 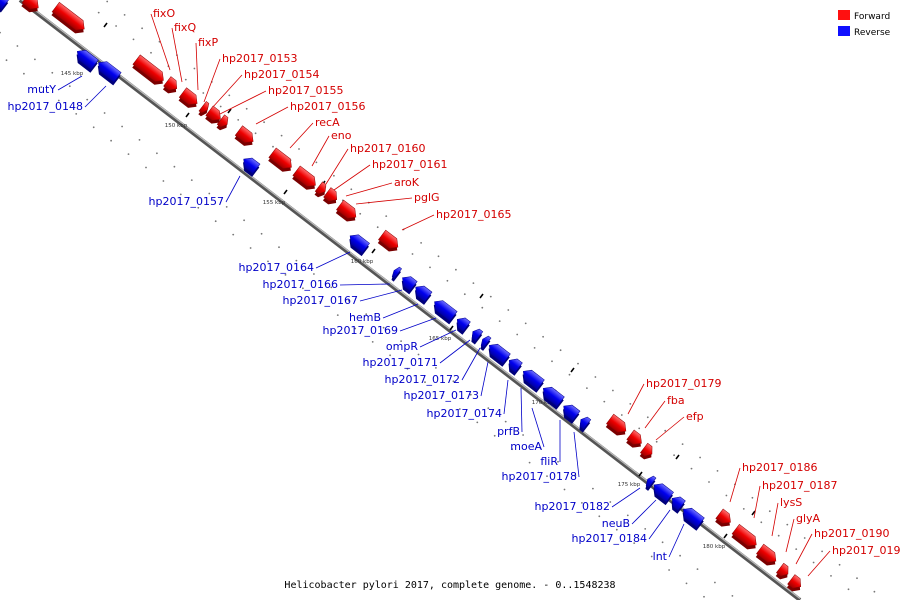 I want to click on reverse-gene-label: hp2017_0184, so click(x=609, y=538).